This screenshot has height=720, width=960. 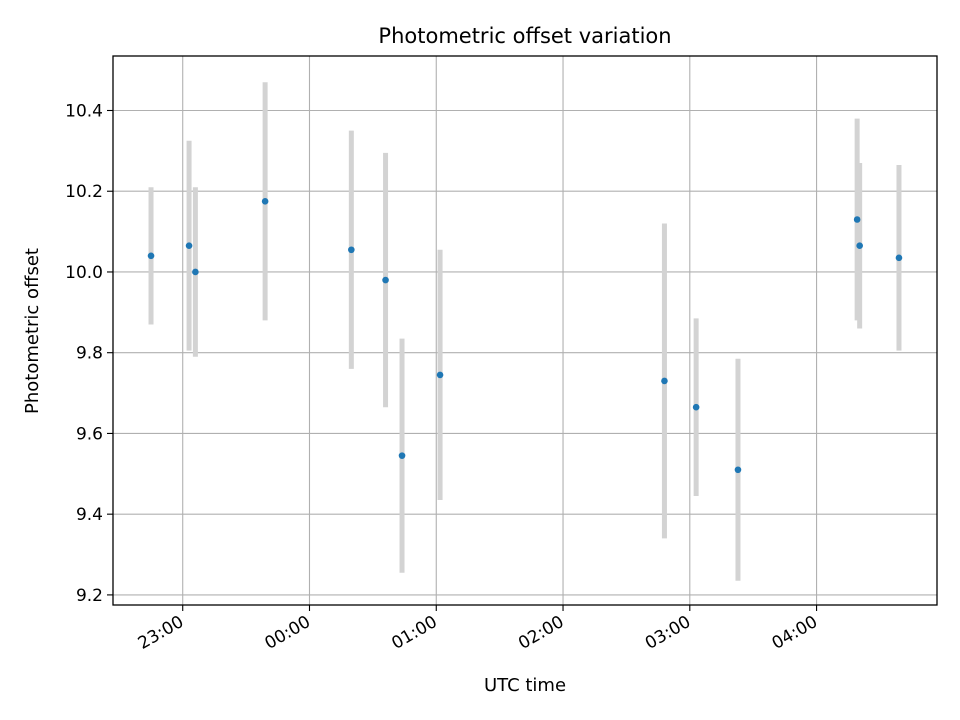 I want to click on chart-title: Photometric offset variation, so click(x=524, y=36).